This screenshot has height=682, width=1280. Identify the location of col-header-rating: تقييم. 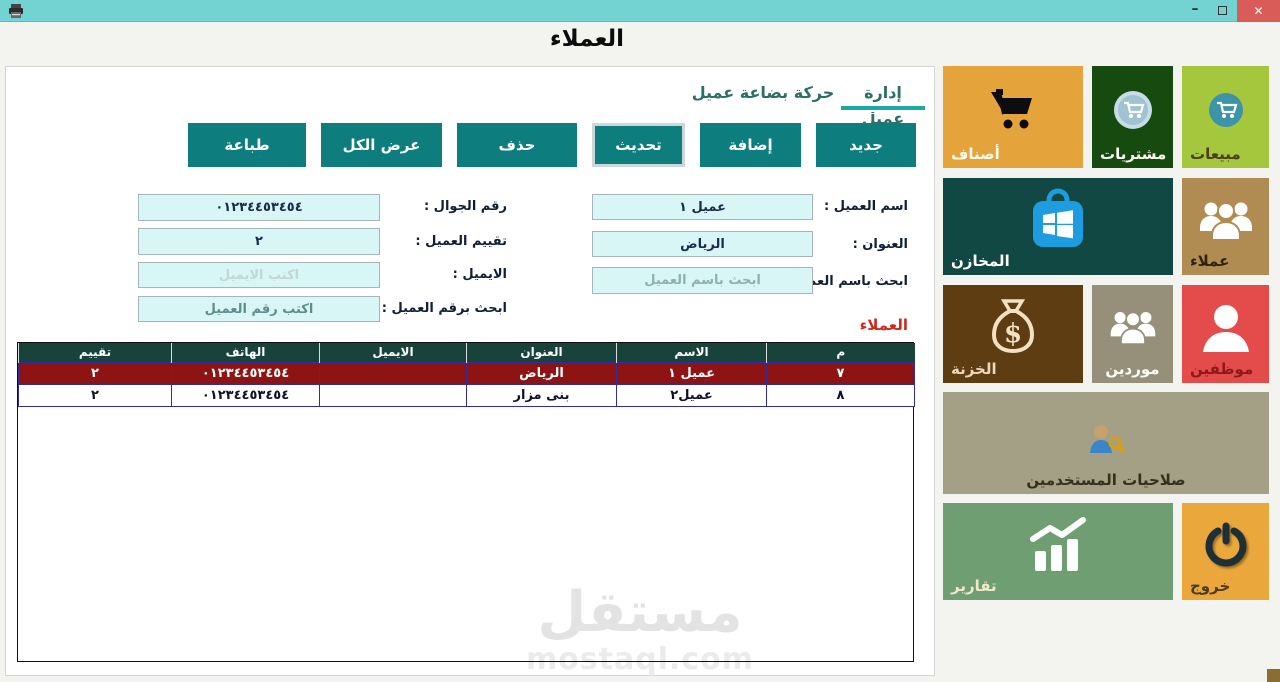
(95, 352).